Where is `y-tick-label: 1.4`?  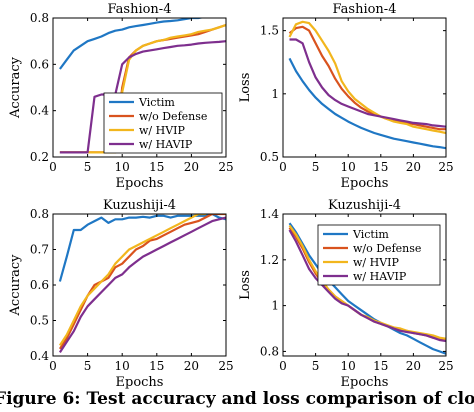
y-tick-label: 1.4 is located at coordinates (269, 214).